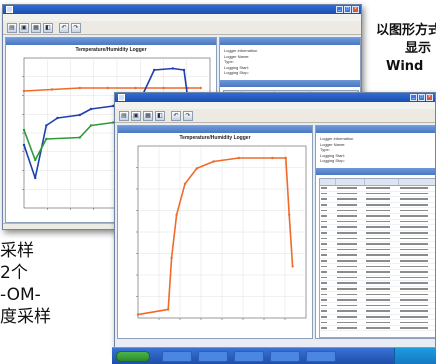 Image resolution: width=436 pixels, height=364 pixels. What do you see at coordinates (337, 149) in the screenshot?
I see `front-logger-info: Logger information Logger Name: Type` at bounding box center [337, 149].